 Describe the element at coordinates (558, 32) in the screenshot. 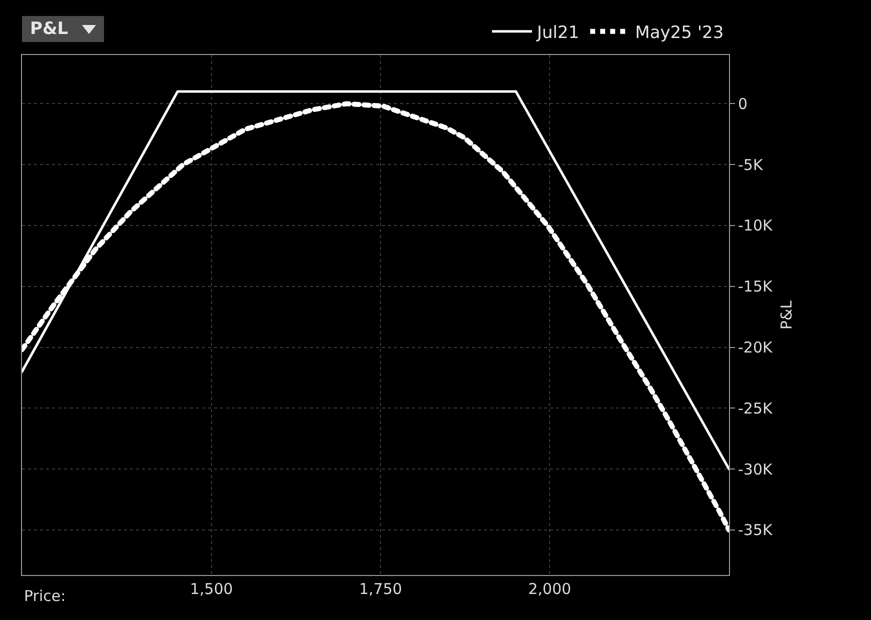

I see `legend-label: Jul21` at that location.